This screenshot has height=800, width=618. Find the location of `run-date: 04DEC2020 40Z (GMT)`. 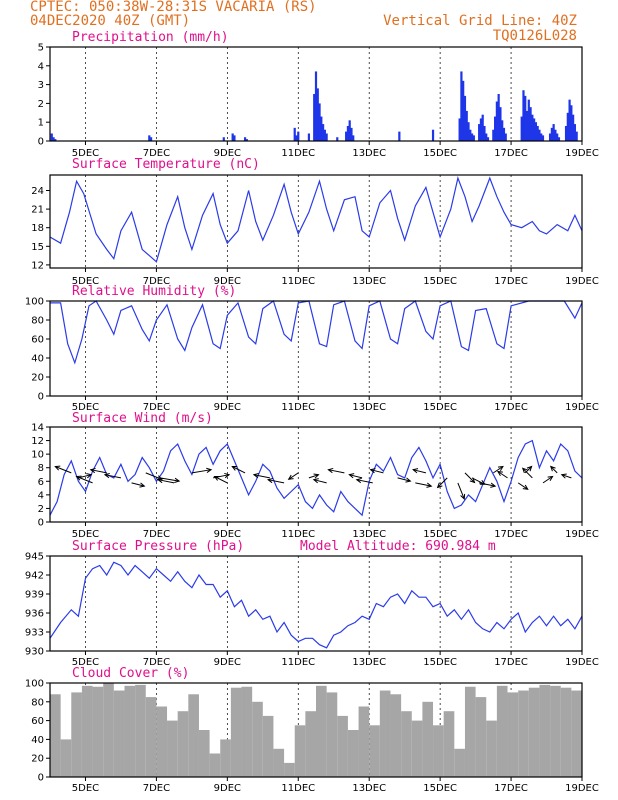

run-date: 04DEC2020 40Z (GMT) is located at coordinates (110, 21).